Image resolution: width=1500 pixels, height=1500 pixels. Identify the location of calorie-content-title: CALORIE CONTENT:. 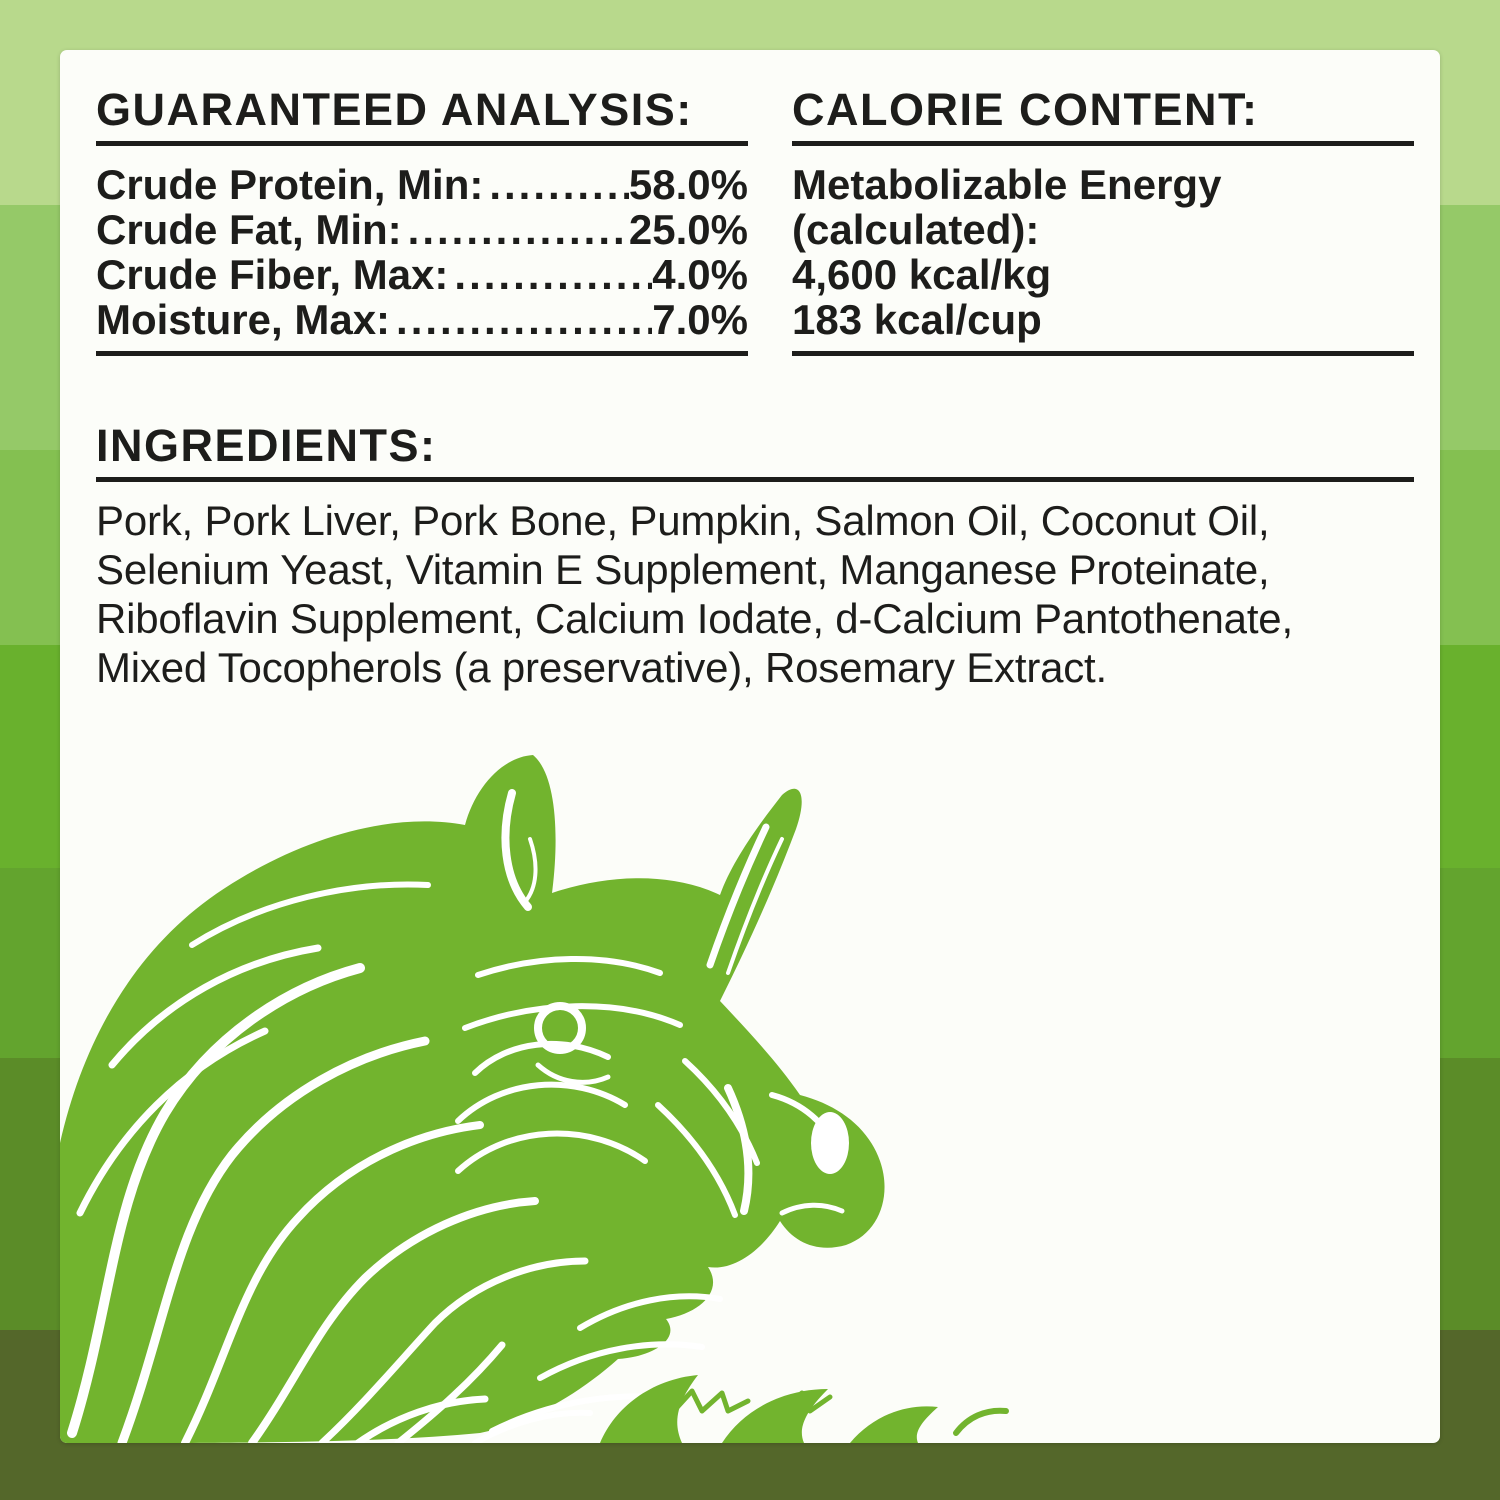
(1025, 109).